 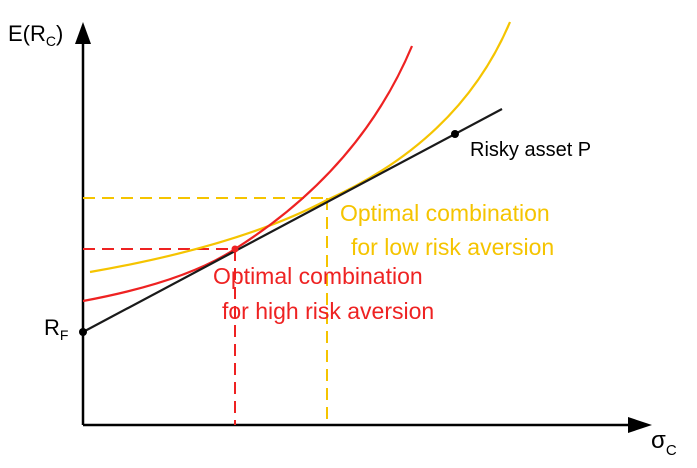 I want to click on y-axis-label-subscript: C, so click(x=51, y=41).